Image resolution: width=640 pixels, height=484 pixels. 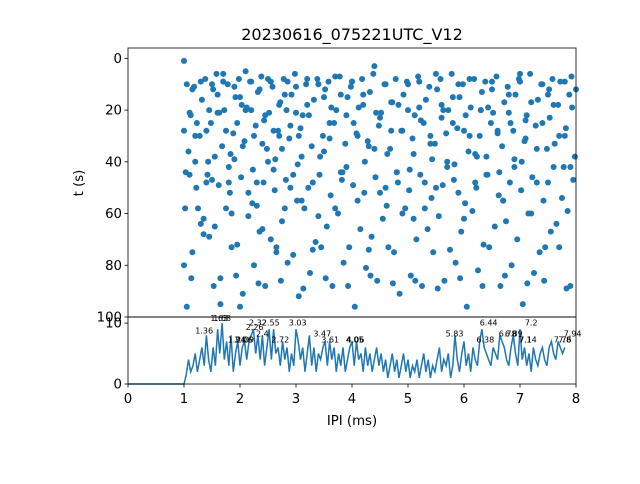 I want to click on y-tick-label: 20, so click(x=113, y=111).